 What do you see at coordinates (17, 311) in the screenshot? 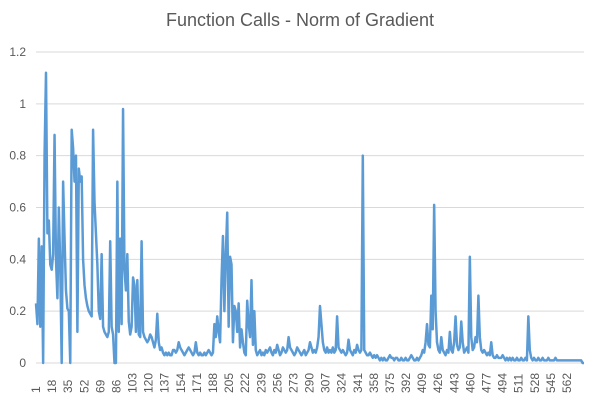
I see `y-tick-label: 0.2` at bounding box center [17, 311].